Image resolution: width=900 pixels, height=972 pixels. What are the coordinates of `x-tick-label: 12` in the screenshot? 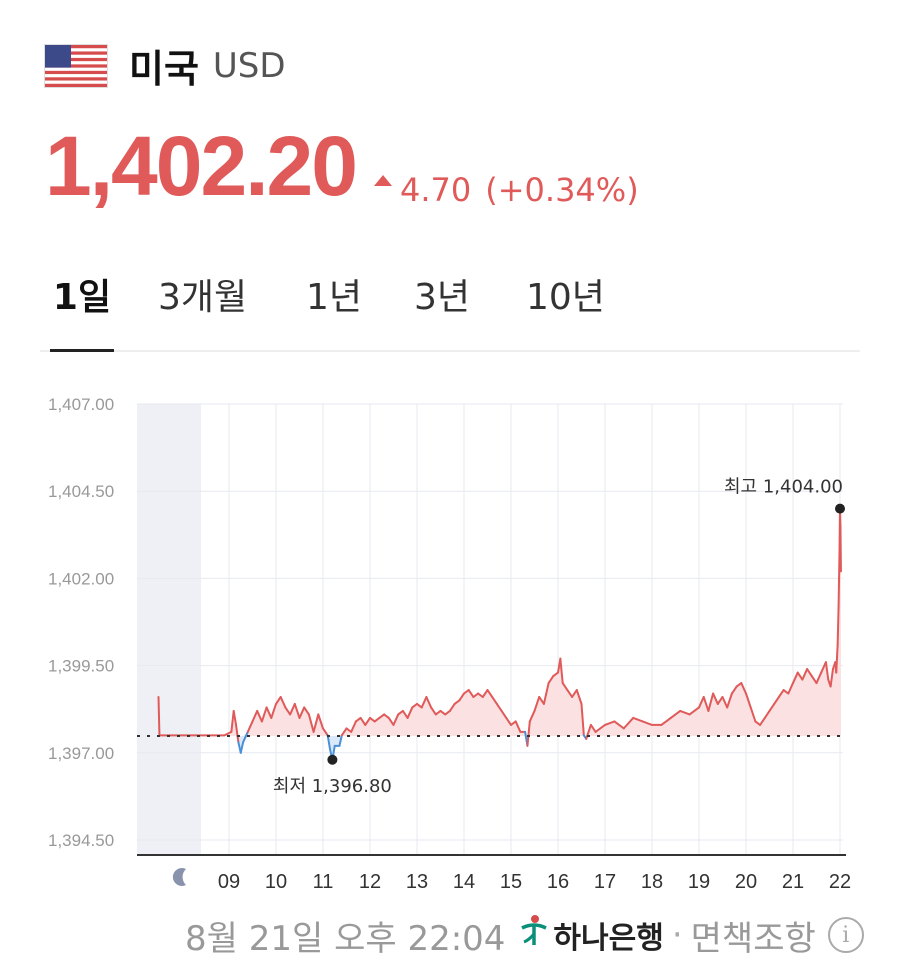 It's located at (370, 882).